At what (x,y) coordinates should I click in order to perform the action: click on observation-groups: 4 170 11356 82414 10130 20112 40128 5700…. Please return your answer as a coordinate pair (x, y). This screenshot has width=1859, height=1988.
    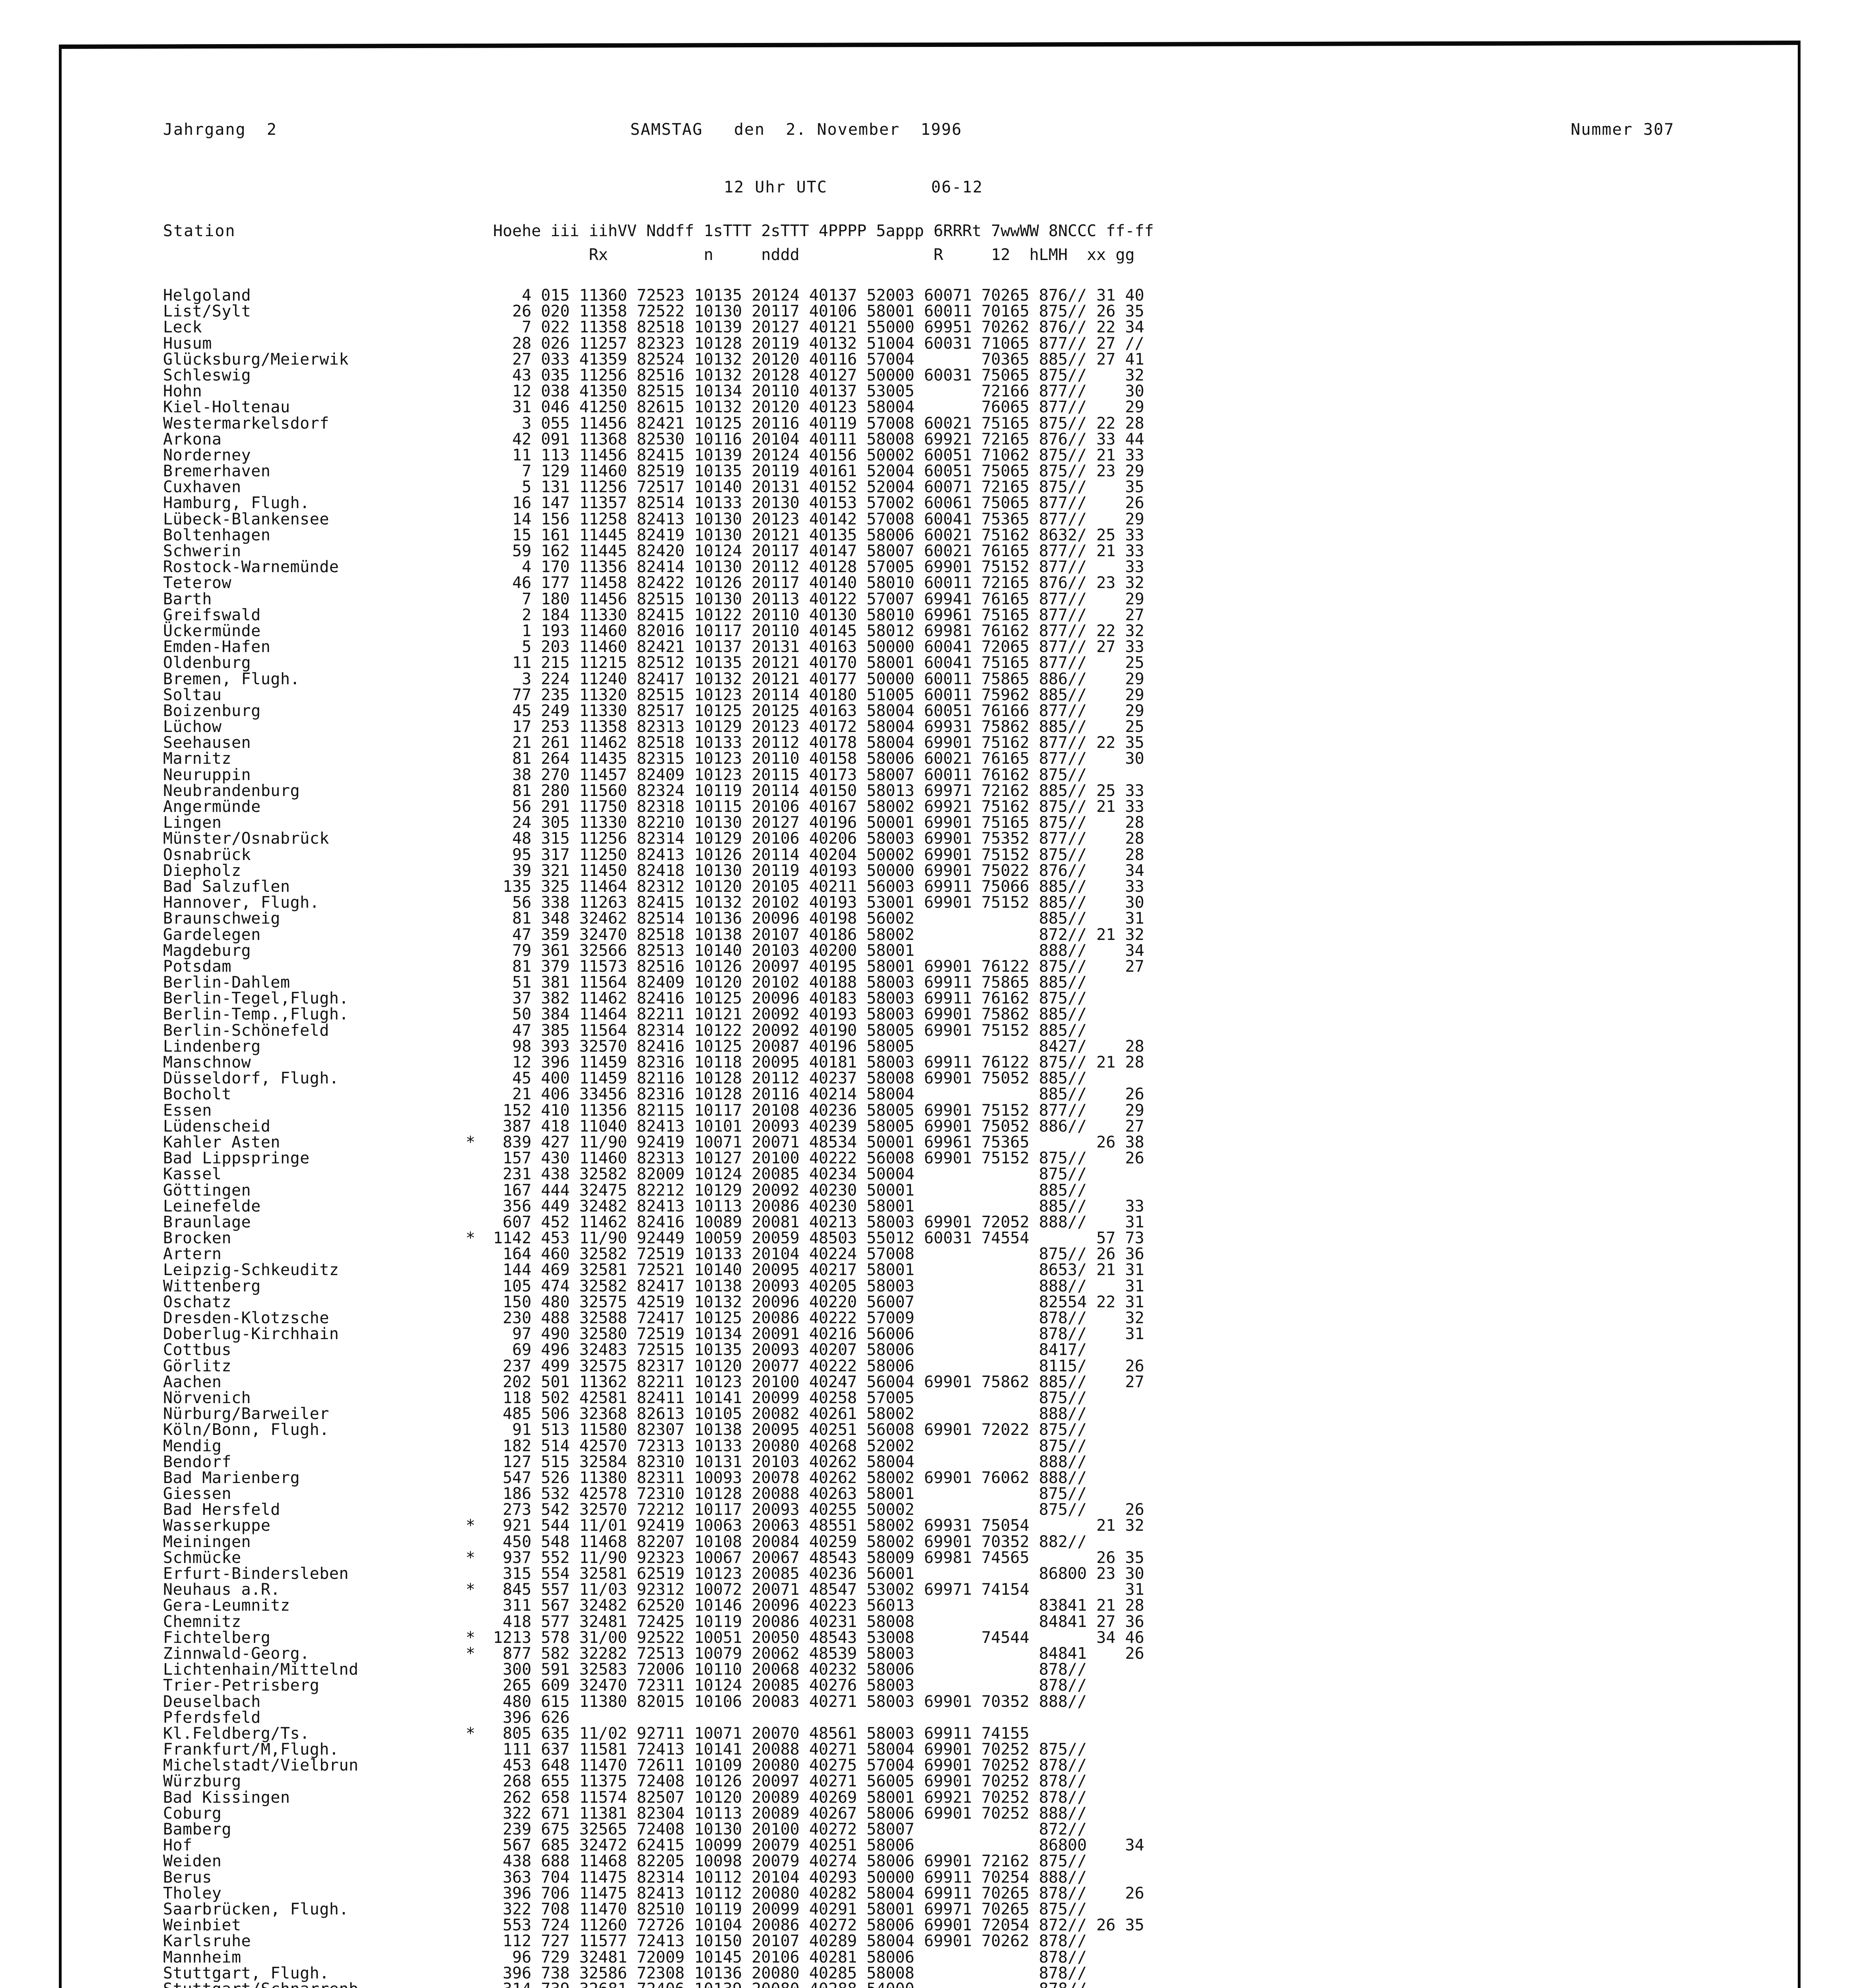
    Looking at the image, I should click on (818, 567).